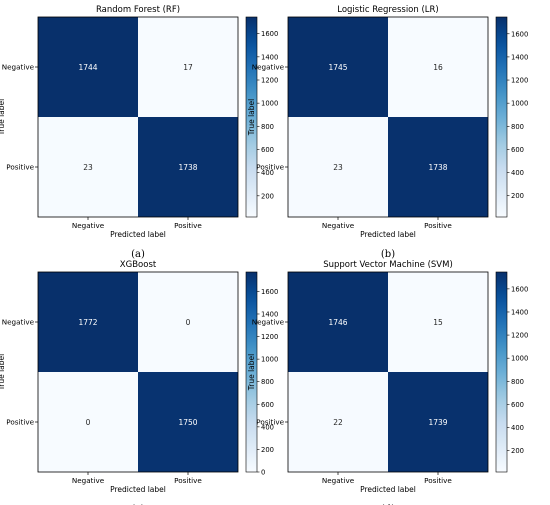  I want to click on cell-value-label: 1772, so click(87, 322).